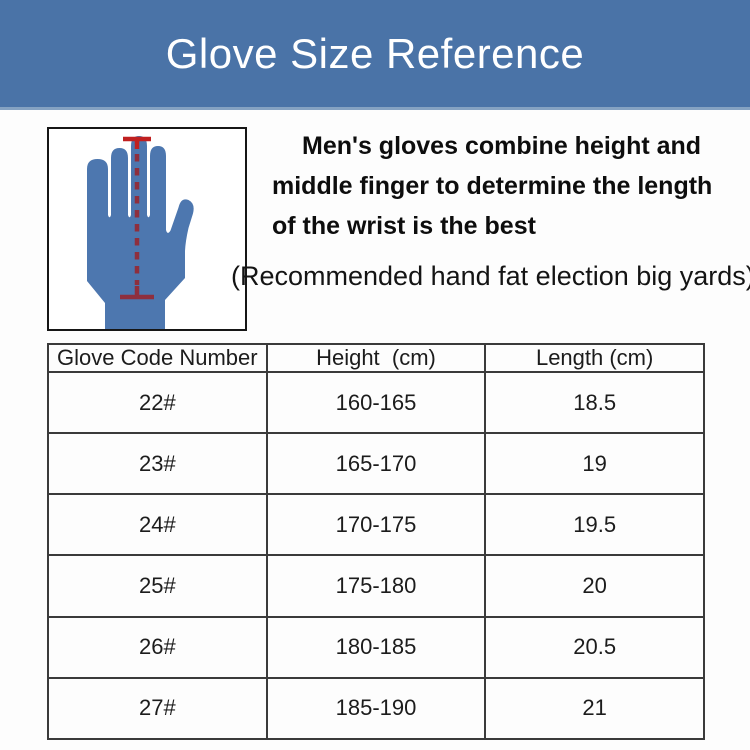  I want to click on table-row: 23# 165-170 19, so click(376, 464).